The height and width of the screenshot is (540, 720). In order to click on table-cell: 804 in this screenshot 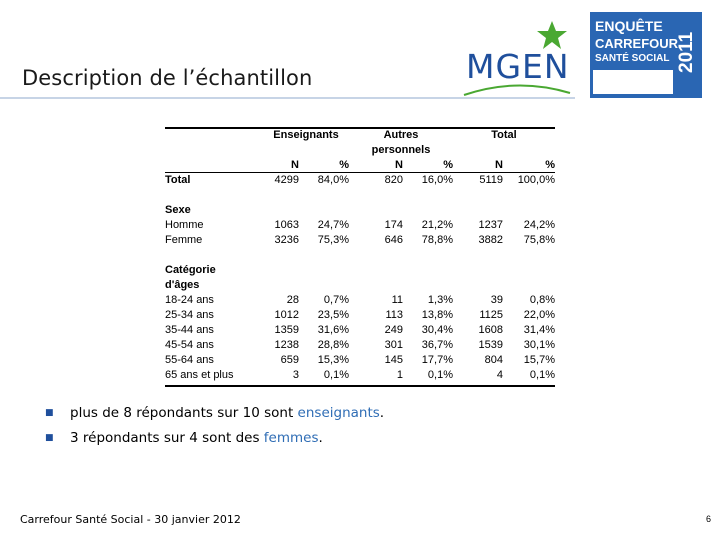, I will do `click(493, 360)`.